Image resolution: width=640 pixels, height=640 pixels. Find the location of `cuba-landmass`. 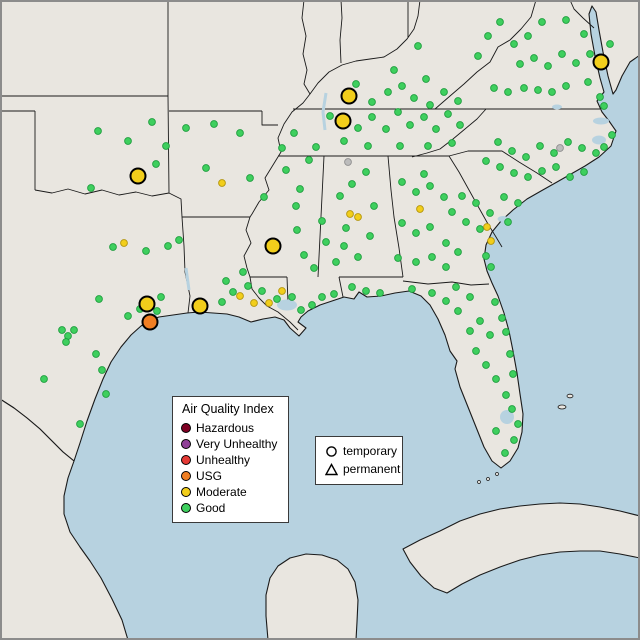

cuba-landmass is located at coordinates (521, 548).